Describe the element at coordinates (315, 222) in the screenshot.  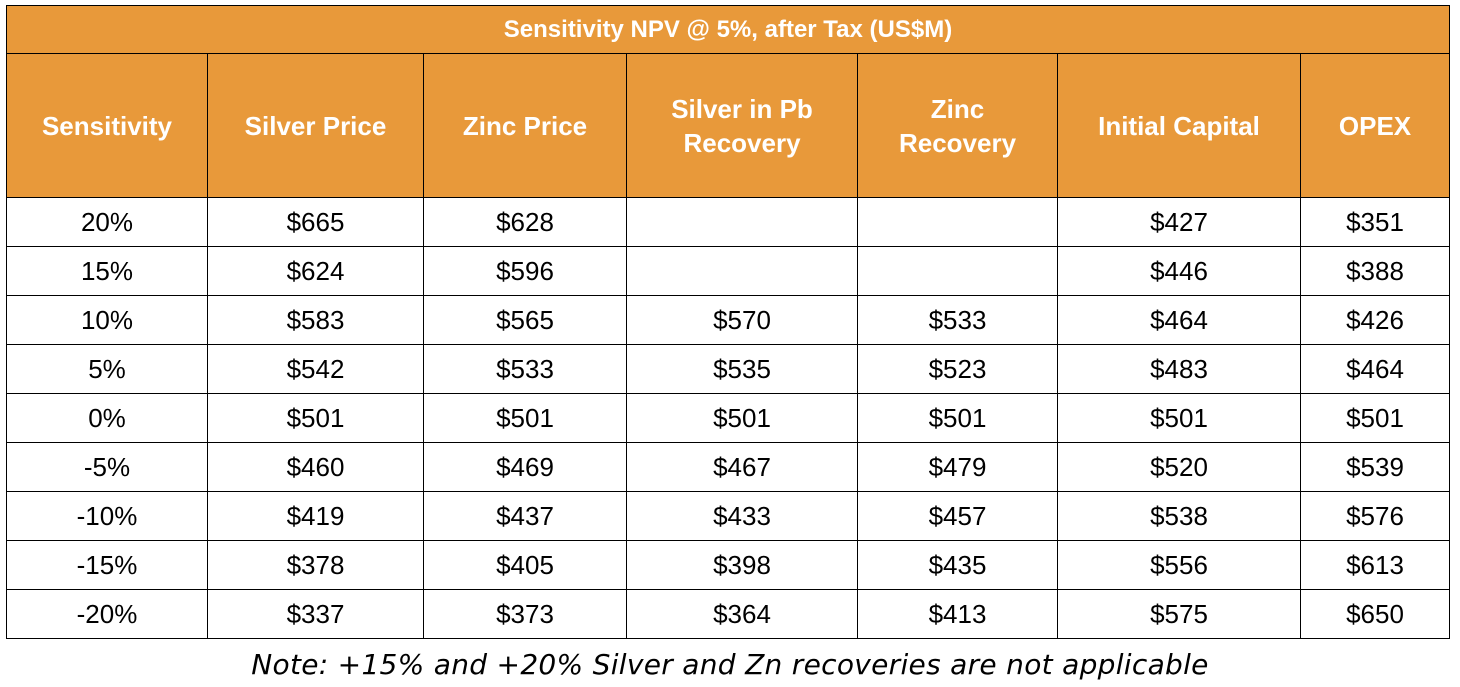
I see `npv-value-cell: $665` at that location.